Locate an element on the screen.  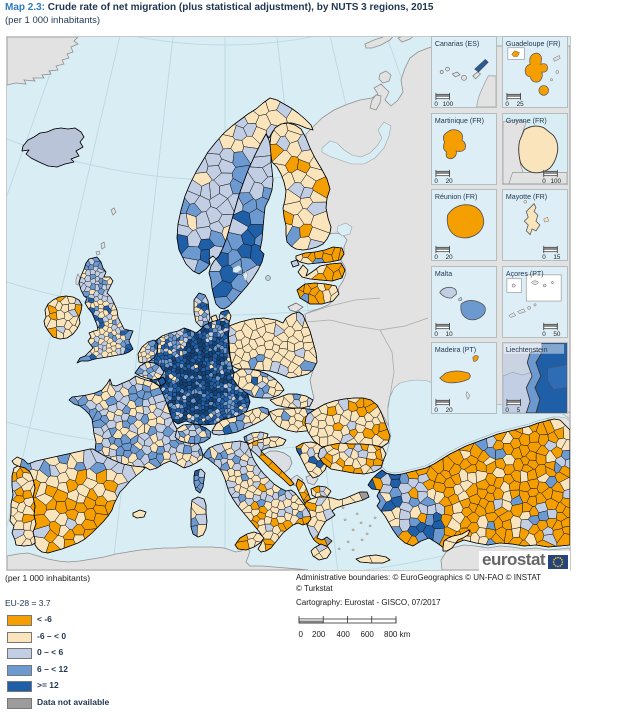
svg-text: Madeira (PT) is located at coordinates (455, 350).